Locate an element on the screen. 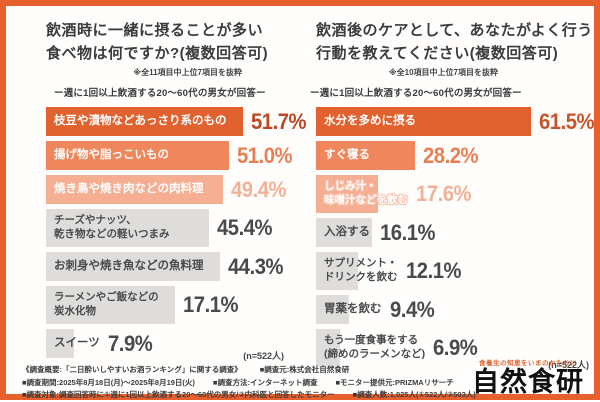 This screenshot has width=600, height=402. bar-row: お刺身や焼き魚などの魚料理 44.3% is located at coordinates (170, 266).